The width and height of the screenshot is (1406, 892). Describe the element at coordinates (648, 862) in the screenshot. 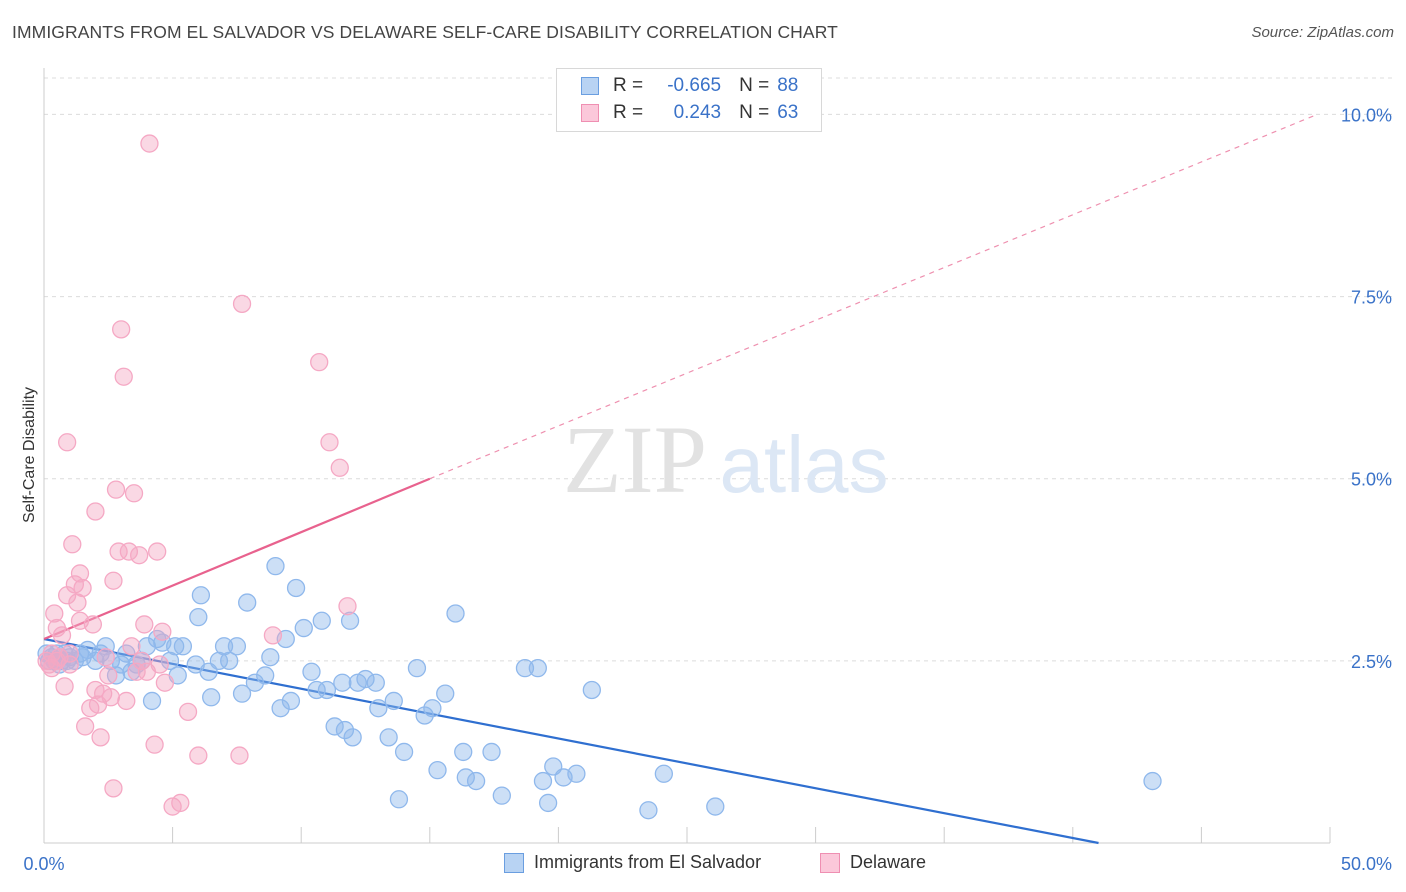

I see `bottom-legend-label: Immigrants from El Salvador` at that location.